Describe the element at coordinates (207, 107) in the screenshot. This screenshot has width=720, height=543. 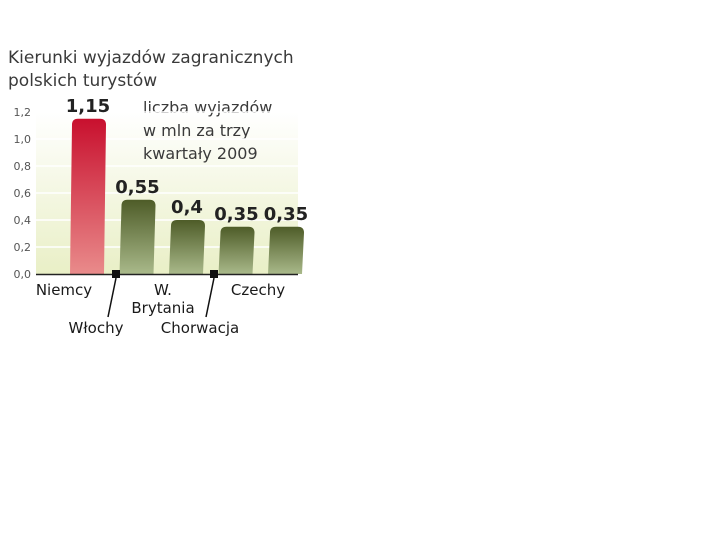
I see `chart-note-line-1: liczba wyjazdów` at that location.